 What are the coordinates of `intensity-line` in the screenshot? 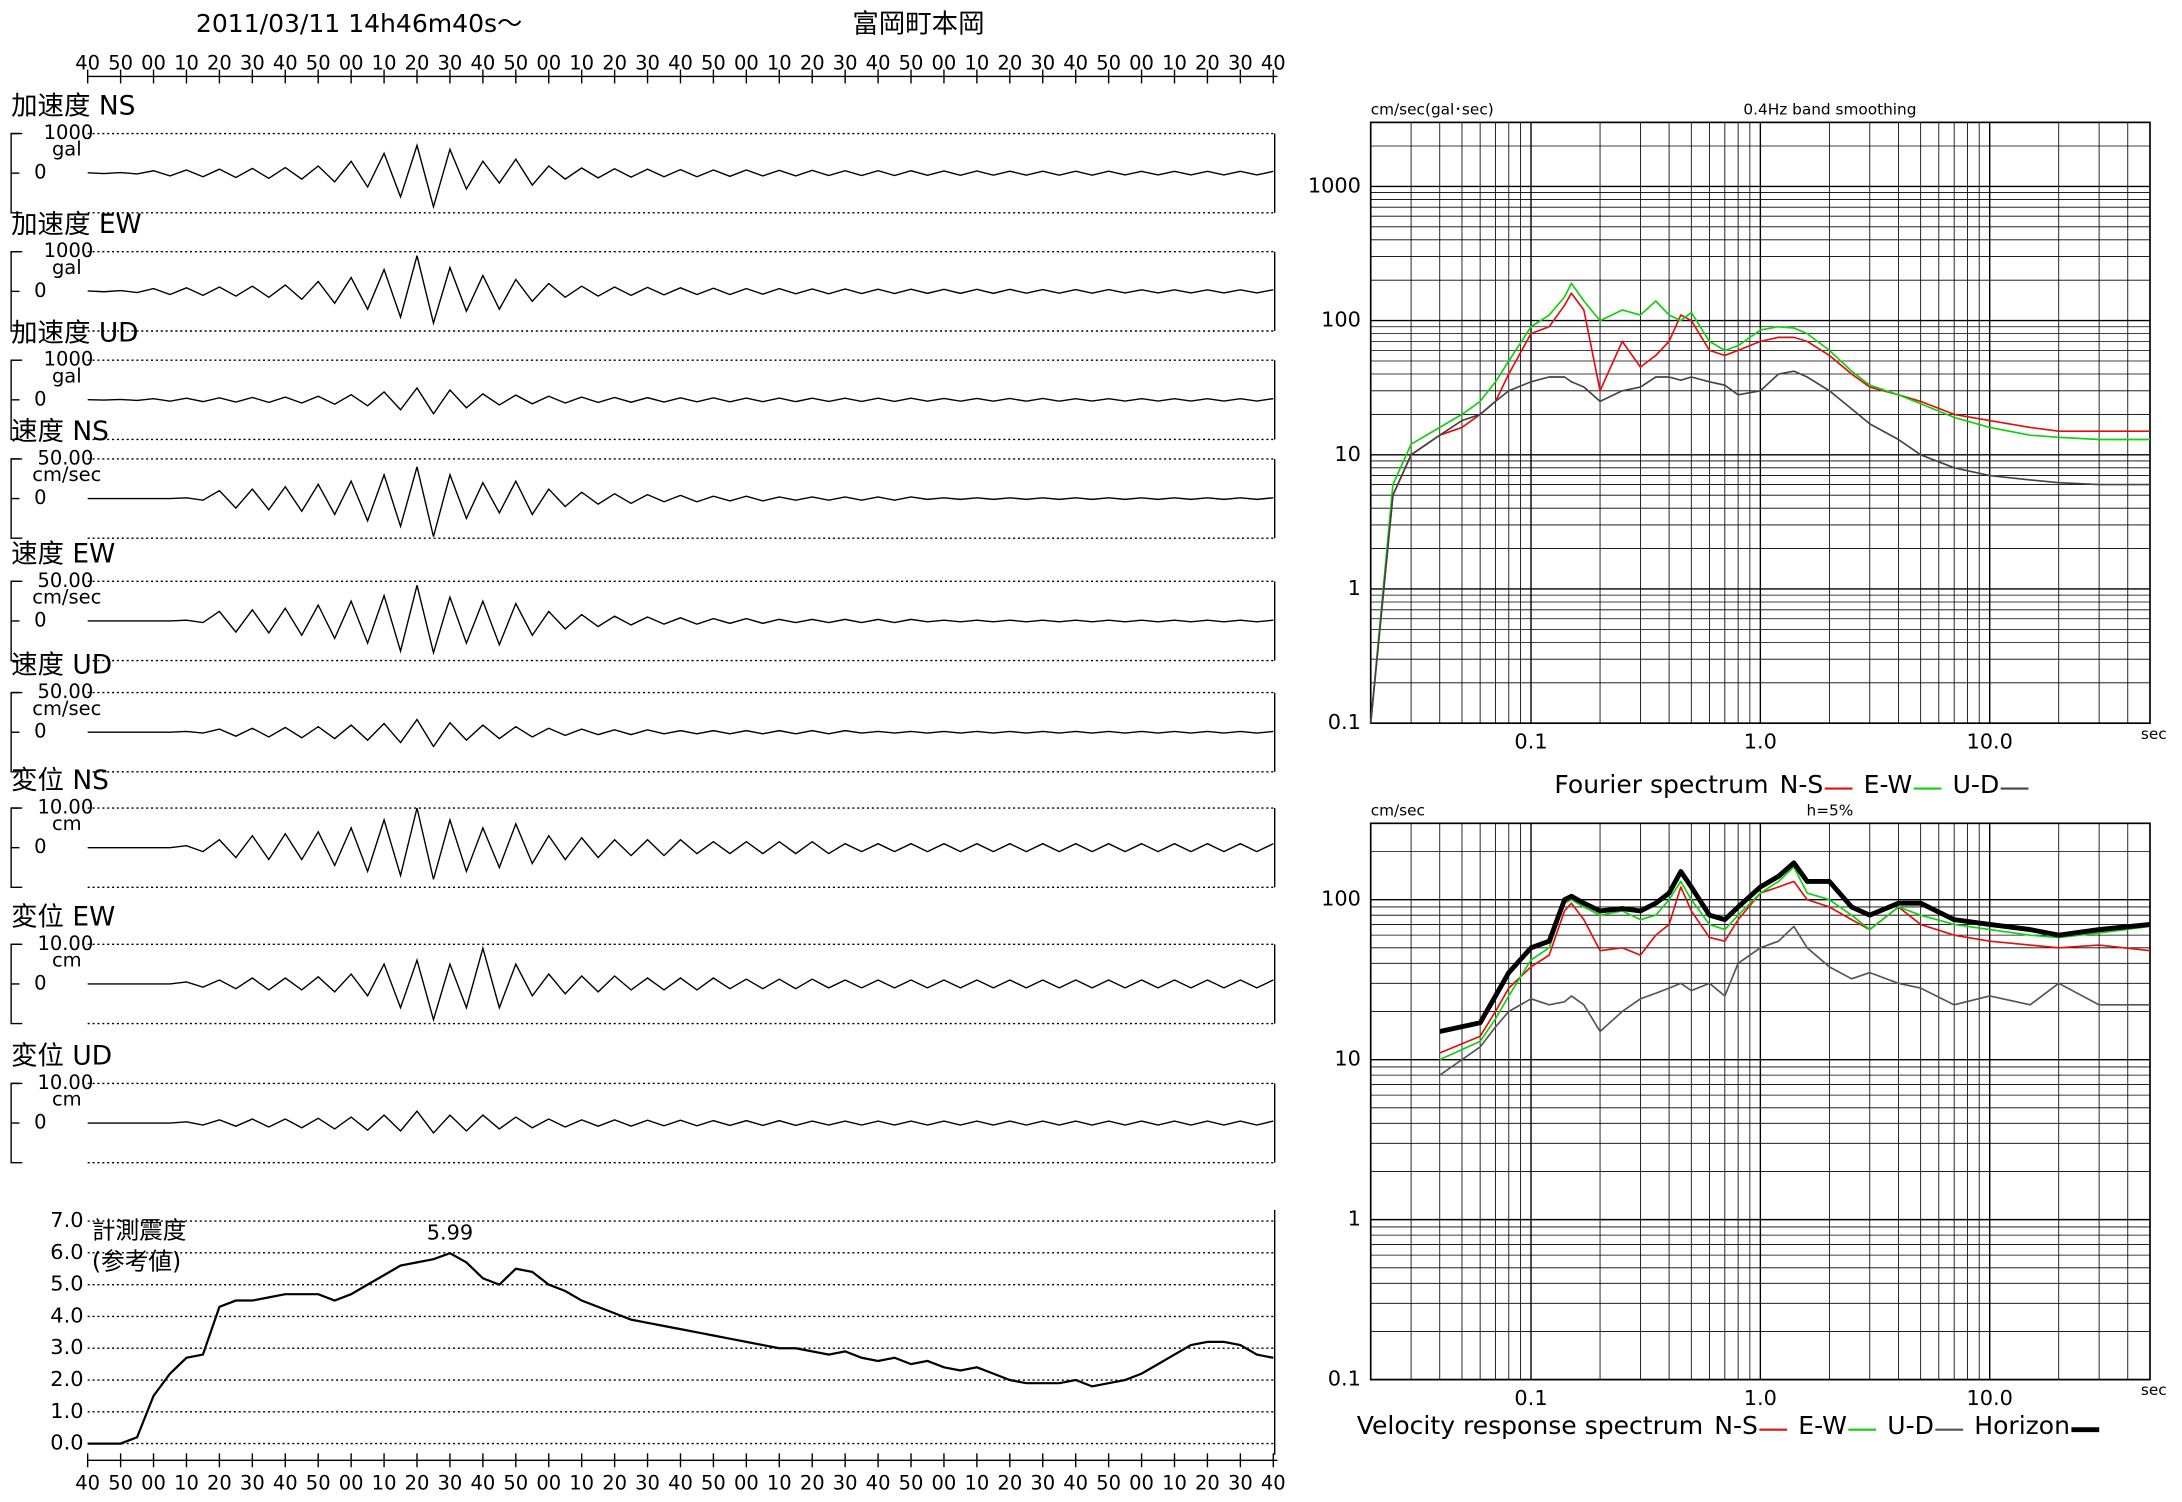 It's located at (680, 1348).